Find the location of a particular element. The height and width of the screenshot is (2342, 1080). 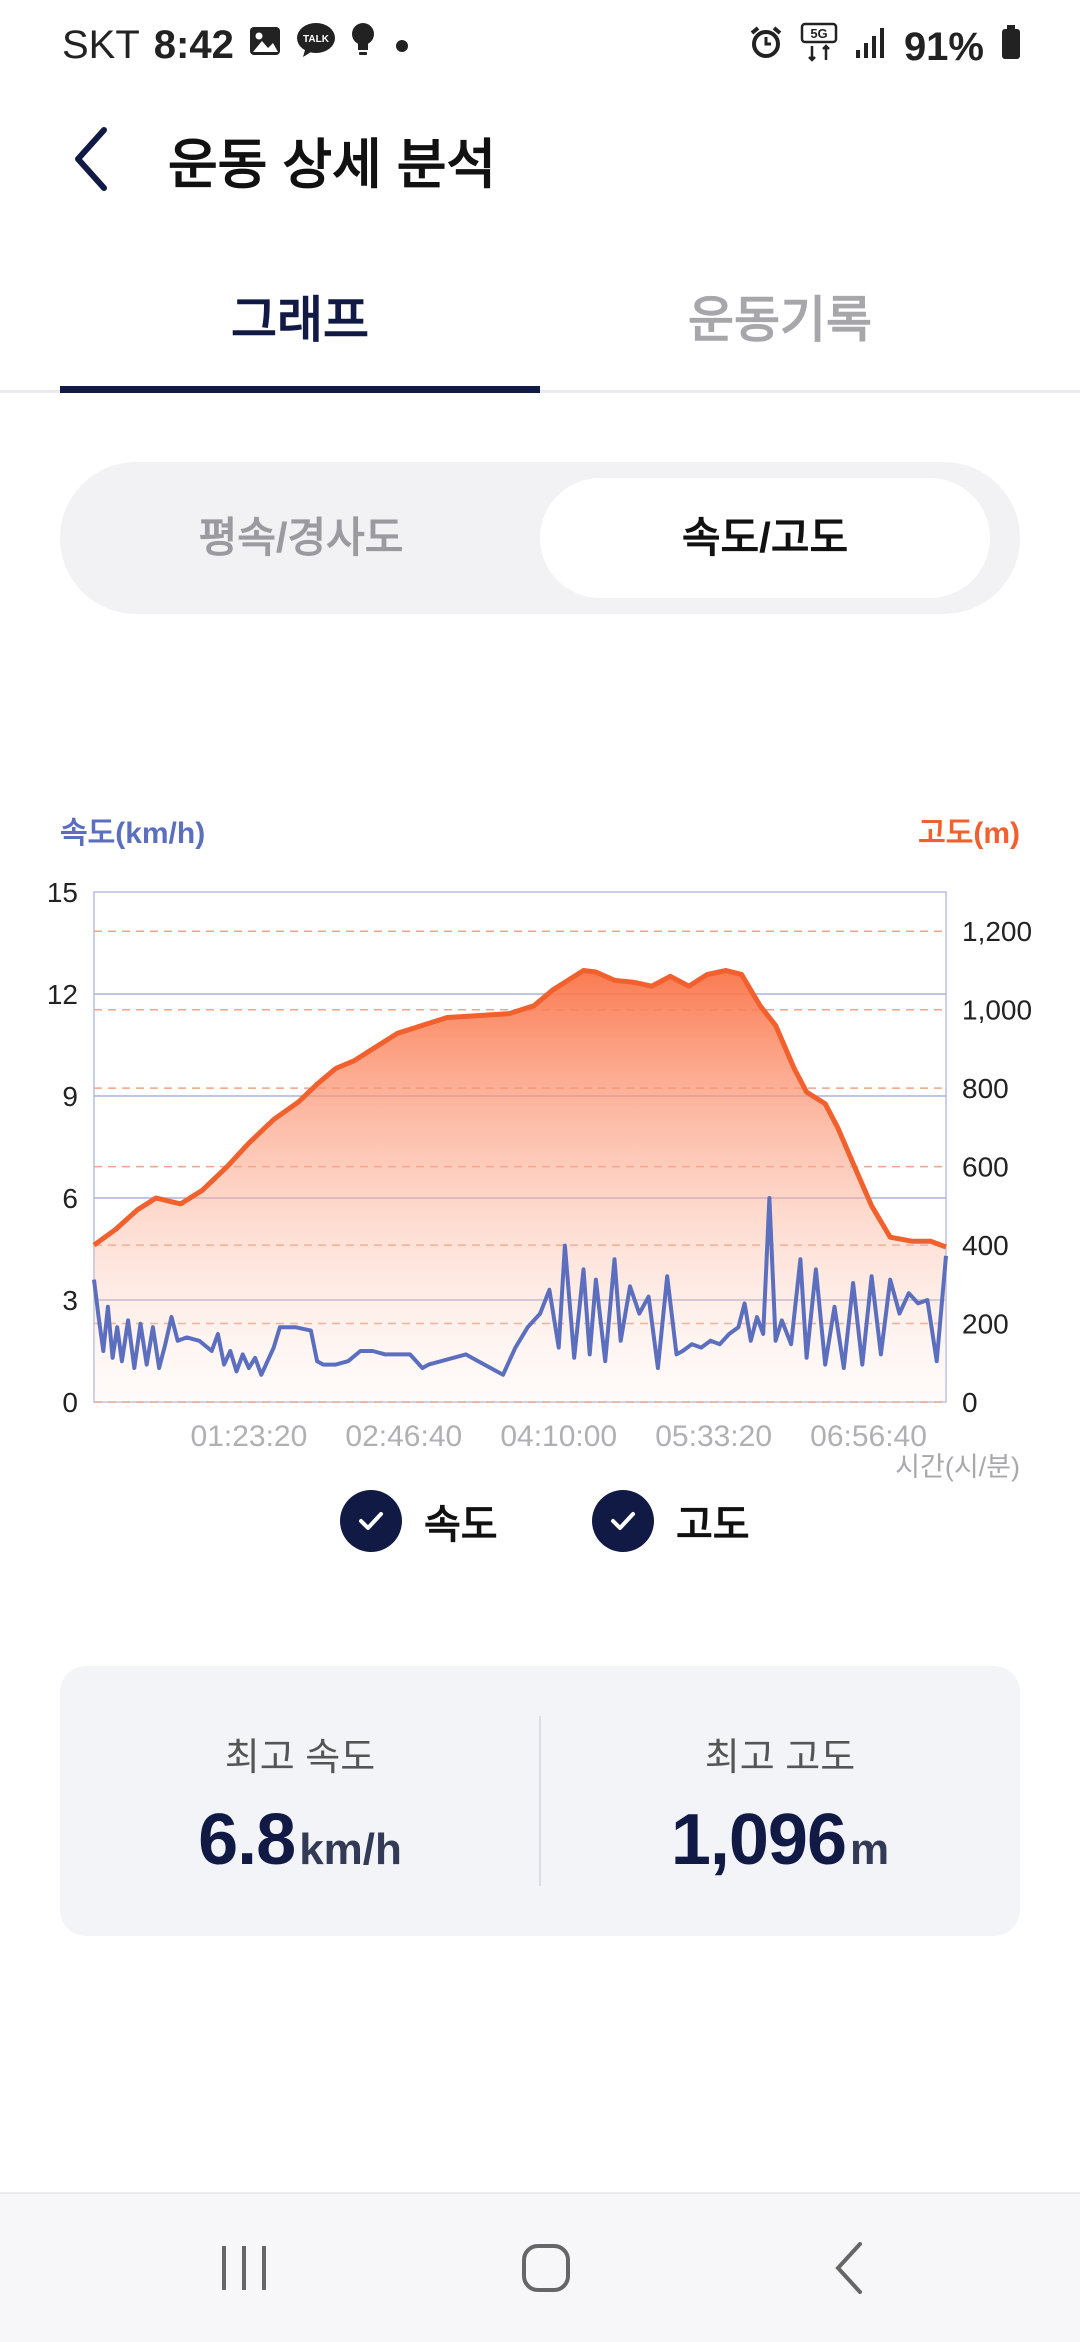

left-tick-label: 9 is located at coordinates (70, 1096).